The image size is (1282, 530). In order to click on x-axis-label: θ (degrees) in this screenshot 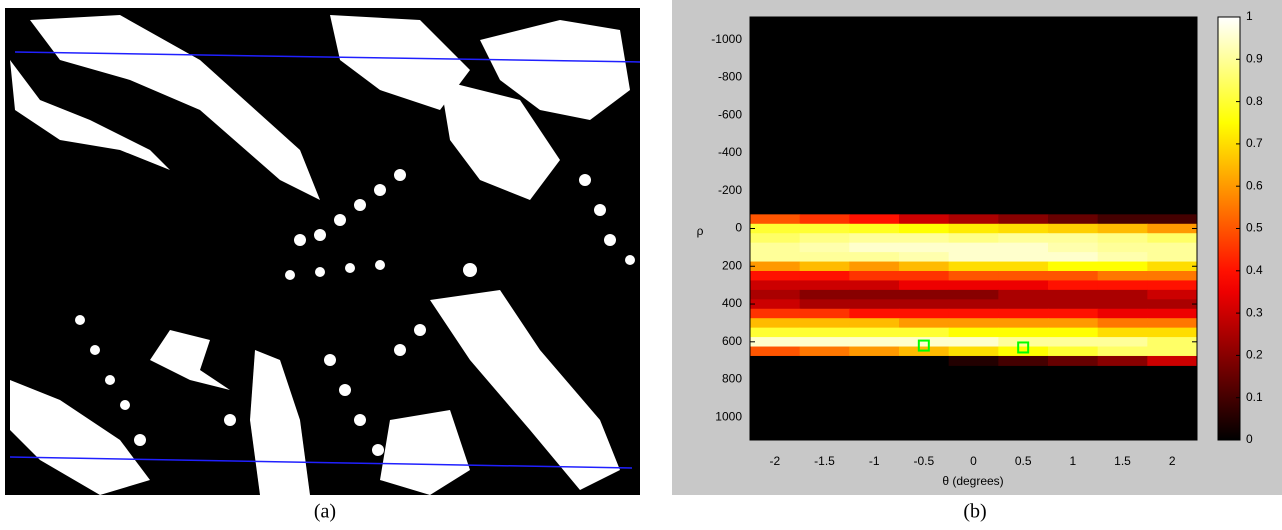, I will do `click(972, 481)`.